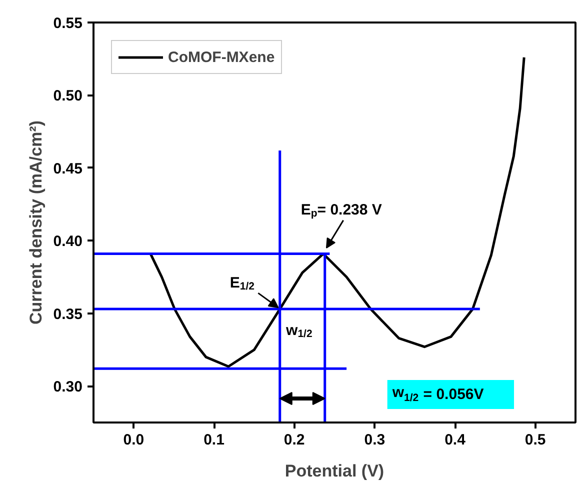 The width and height of the screenshot is (582, 493). Describe the element at coordinates (68, 169) in the screenshot. I see `y-tick-label: 0.45` at that location.